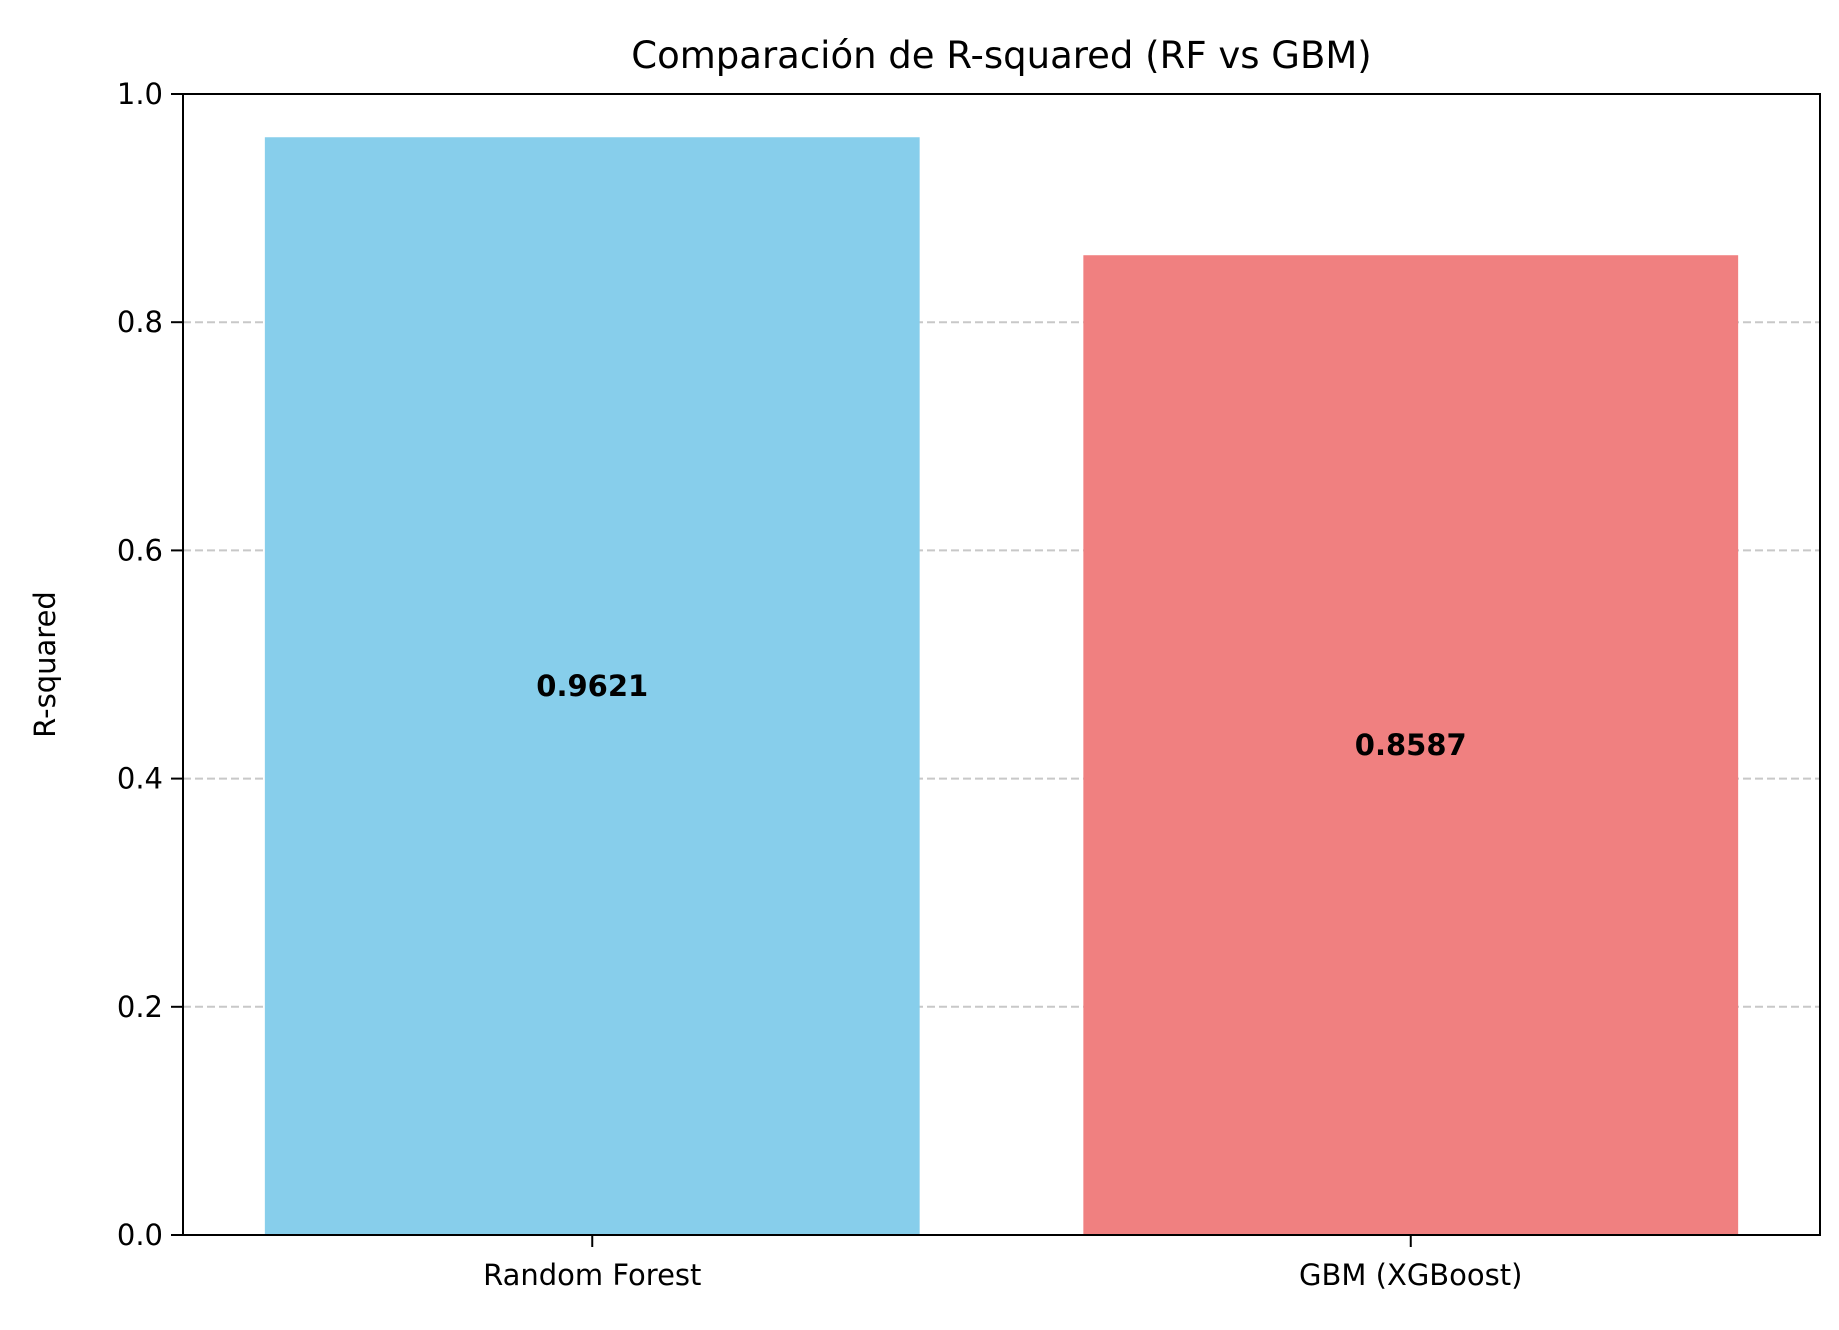 This screenshot has height=1330, width=1839. Describe the element at coordinates (140, 1007) in the screenshot. I see `y-tick-label: 0.2` at that location.